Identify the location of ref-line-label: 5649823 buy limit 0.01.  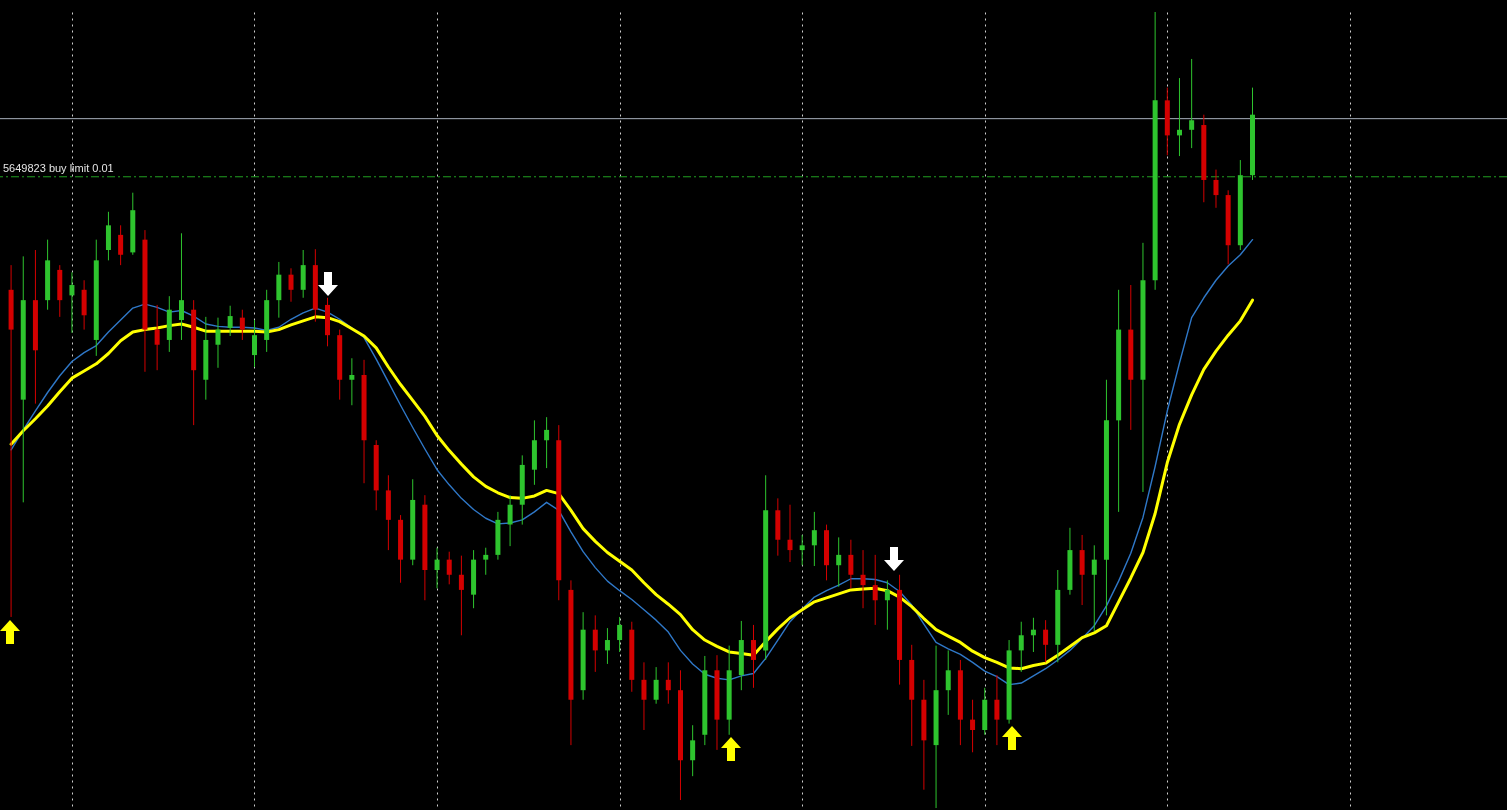
(58, 167).